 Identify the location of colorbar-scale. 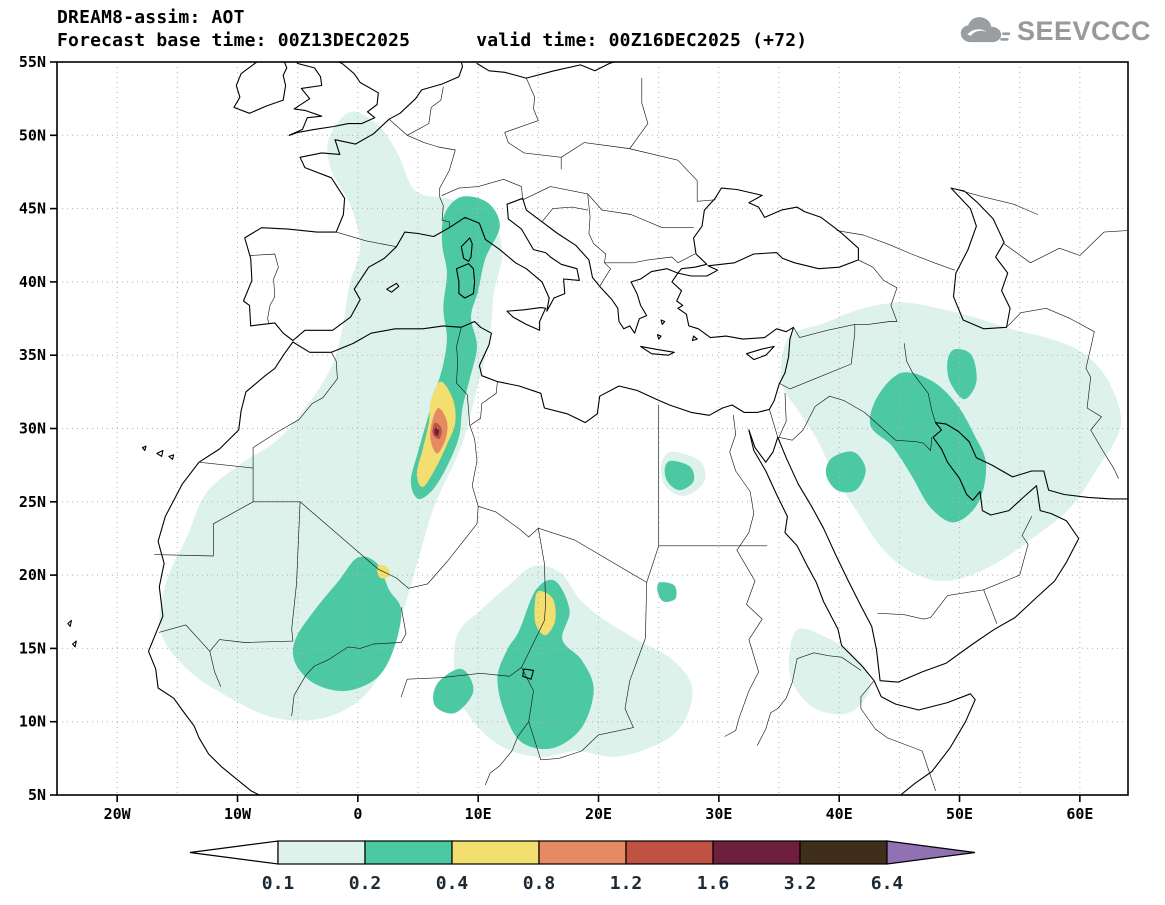
(582, 852).